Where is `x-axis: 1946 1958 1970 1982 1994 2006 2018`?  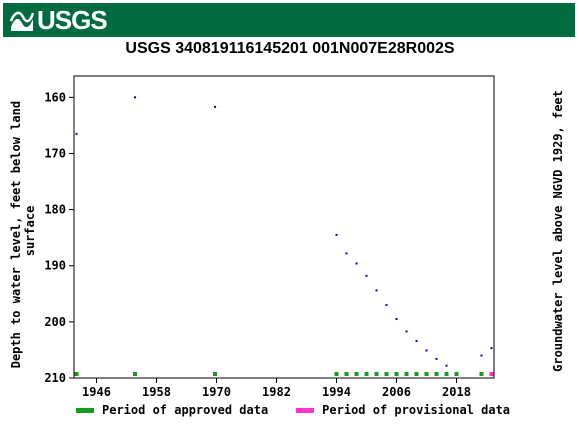
x-axis: 1946 1958 1970 1982 1994 2006 2018 is located at coordinates (276, 388).